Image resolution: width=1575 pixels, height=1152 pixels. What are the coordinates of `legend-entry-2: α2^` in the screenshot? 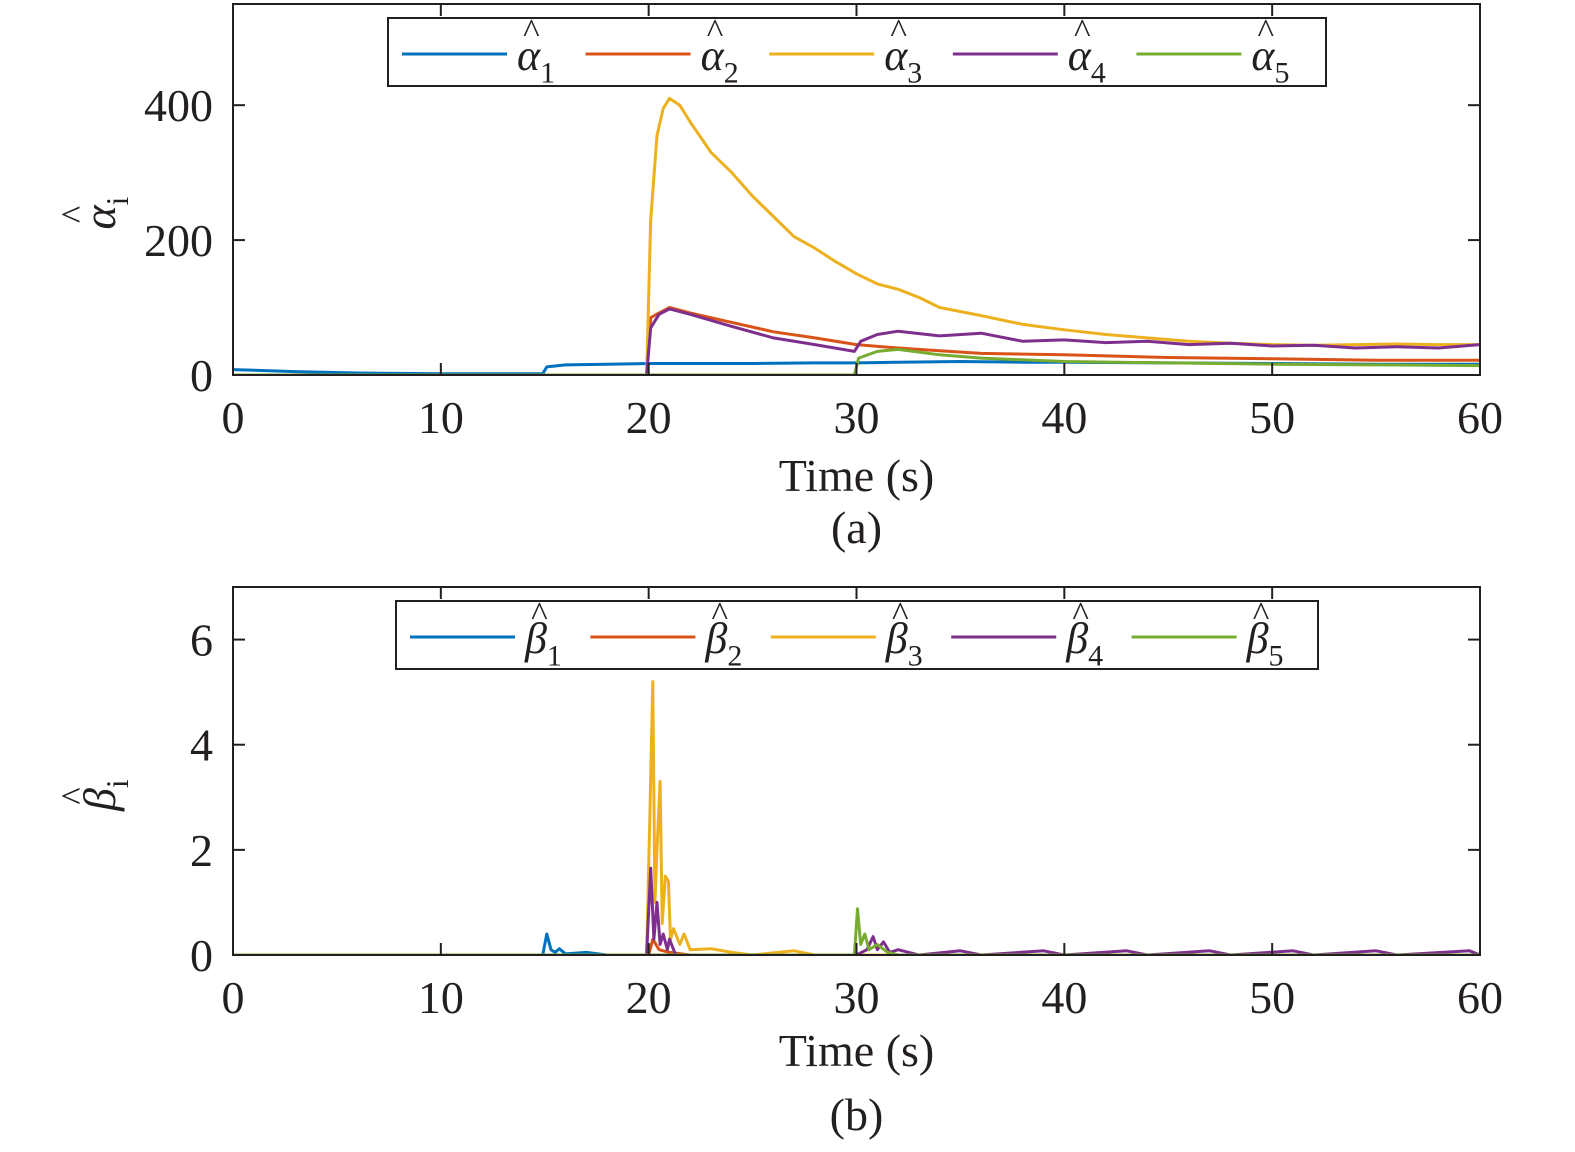 It's located at (720, 51).